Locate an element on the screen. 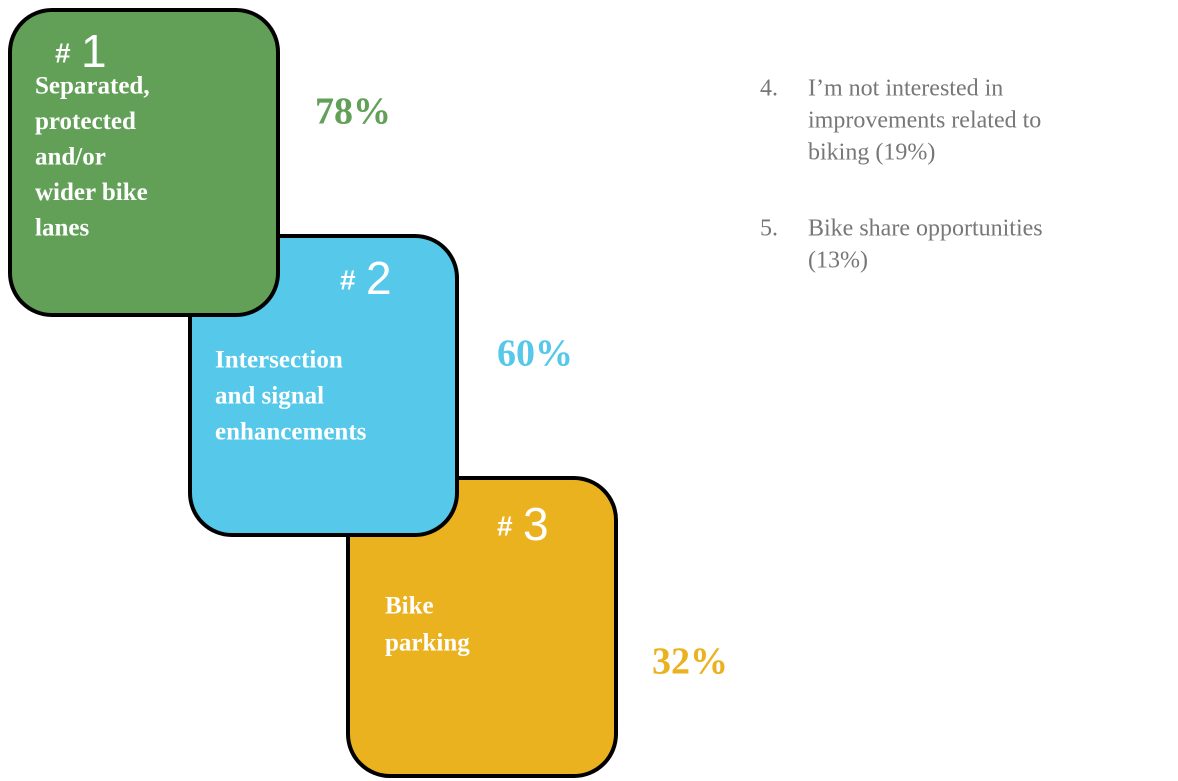  list-text: I’m not interested in is located at coordinates (905, 89).